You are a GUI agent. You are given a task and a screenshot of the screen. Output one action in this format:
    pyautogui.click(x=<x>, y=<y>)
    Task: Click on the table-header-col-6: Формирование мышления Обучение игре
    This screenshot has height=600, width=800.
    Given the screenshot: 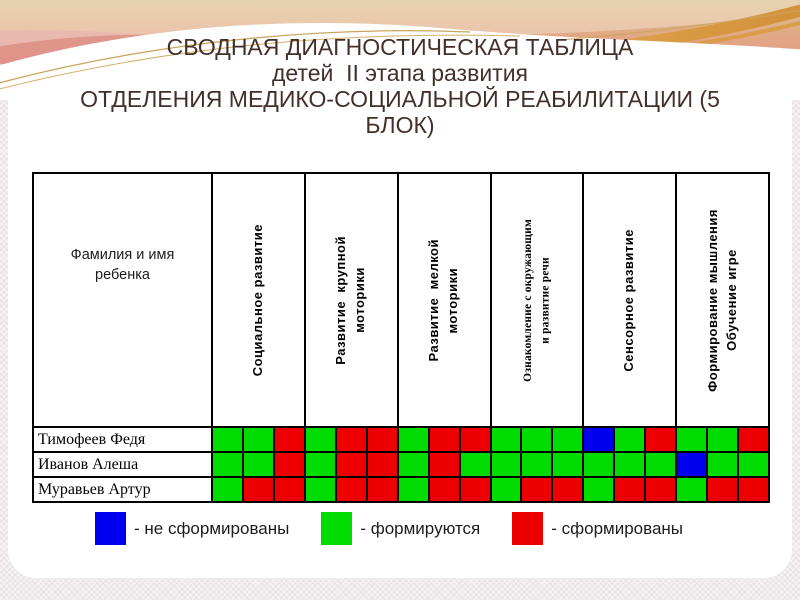 What is the action you would take?
    pyautogui.click(x=722, y=300)
    